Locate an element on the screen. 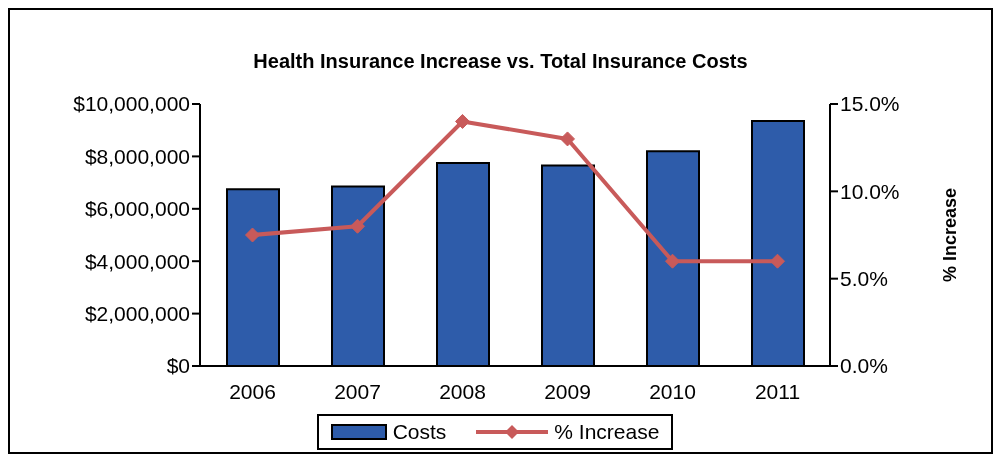 The image size is (1003, 464). y-tick-label: $10,000,000 is located at coordinates (131, 104).